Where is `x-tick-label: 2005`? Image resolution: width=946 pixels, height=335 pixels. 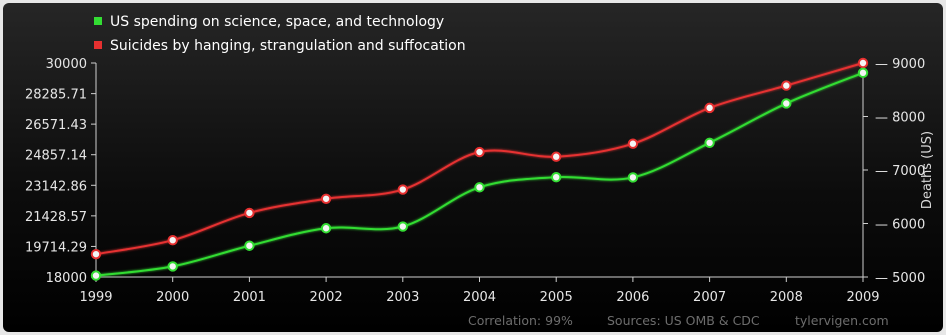
x-tick-label: 2005 is located at coordinates (556, 297).